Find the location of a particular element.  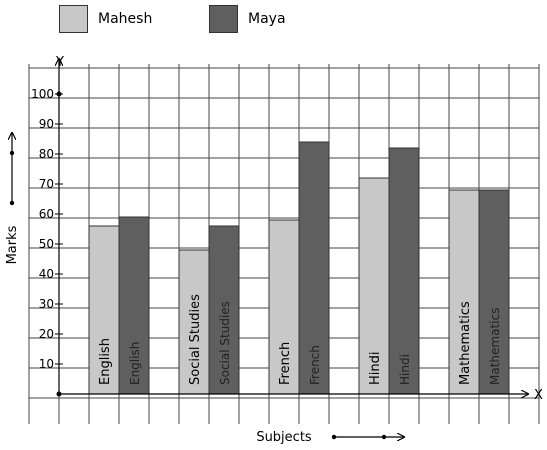

y-tick-label: 100 is located at coordinates (42, 94).